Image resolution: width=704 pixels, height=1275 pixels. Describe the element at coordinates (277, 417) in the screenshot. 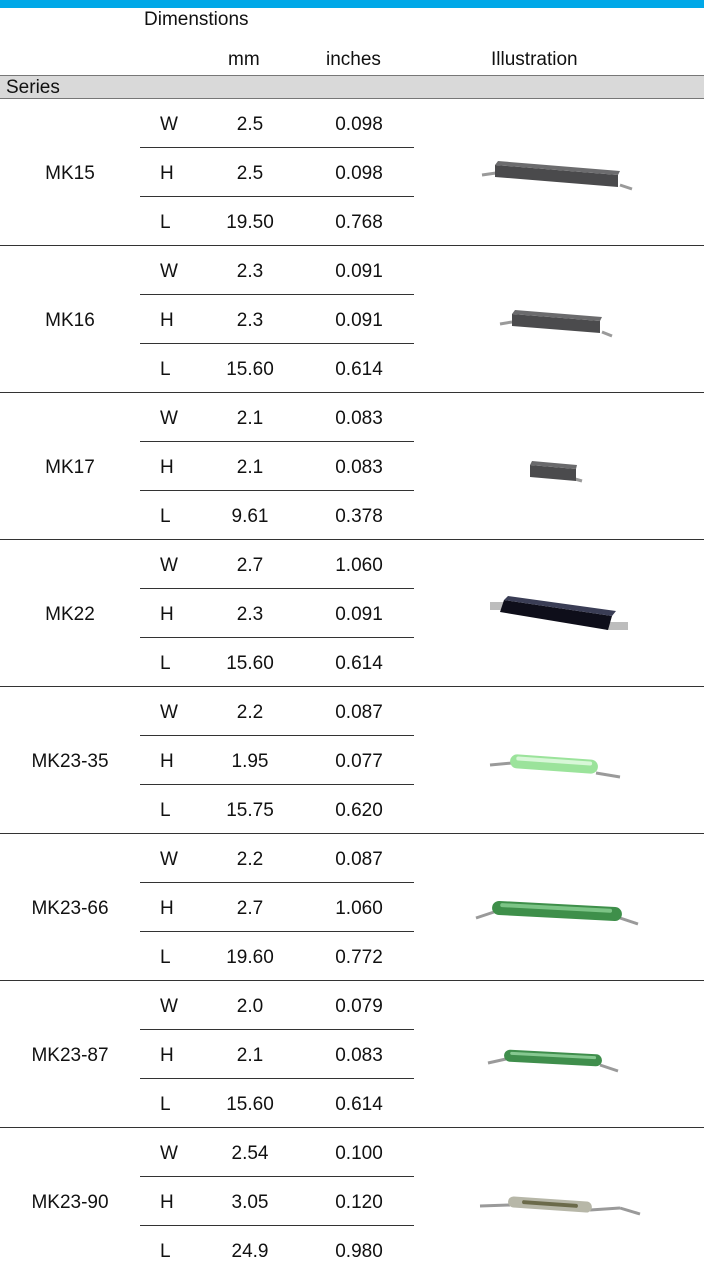

I see `dimension-row: W 2.1 0.083` at that location.